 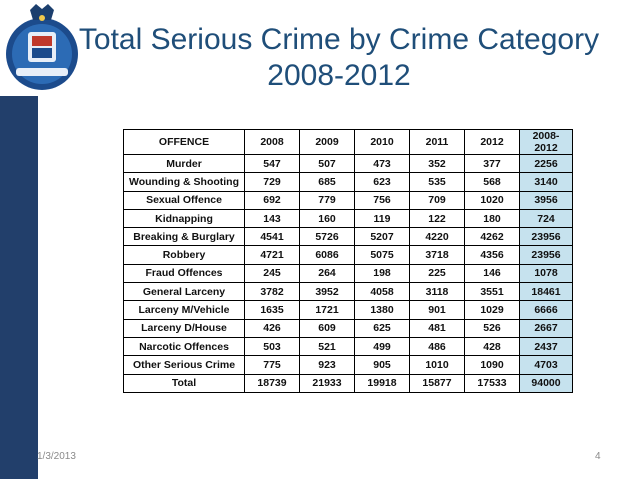 I want to click on table-row: Narcotic Offences 503 521 499 486 428 2437, so click(x=348, y=346).